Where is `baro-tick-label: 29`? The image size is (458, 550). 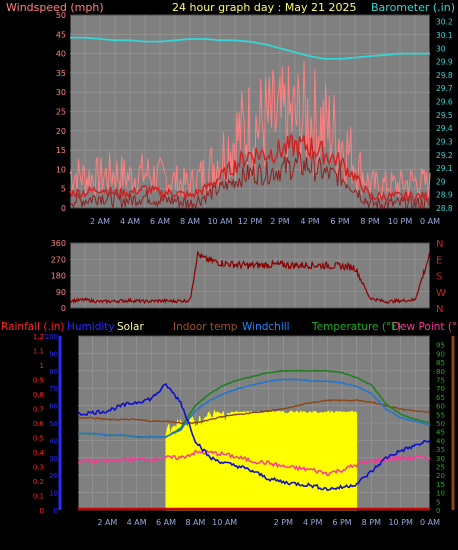 baro-tick-label: 29 is located at coordinates (441, 181).